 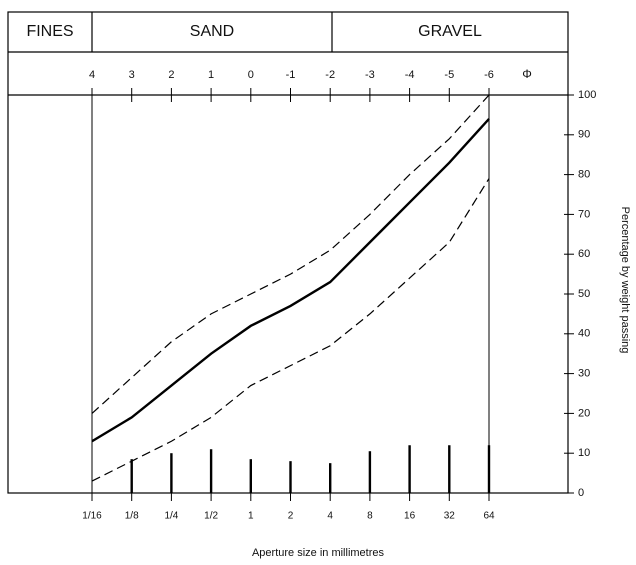 I want to click on size-label: 2, so click(x=291, y=516).